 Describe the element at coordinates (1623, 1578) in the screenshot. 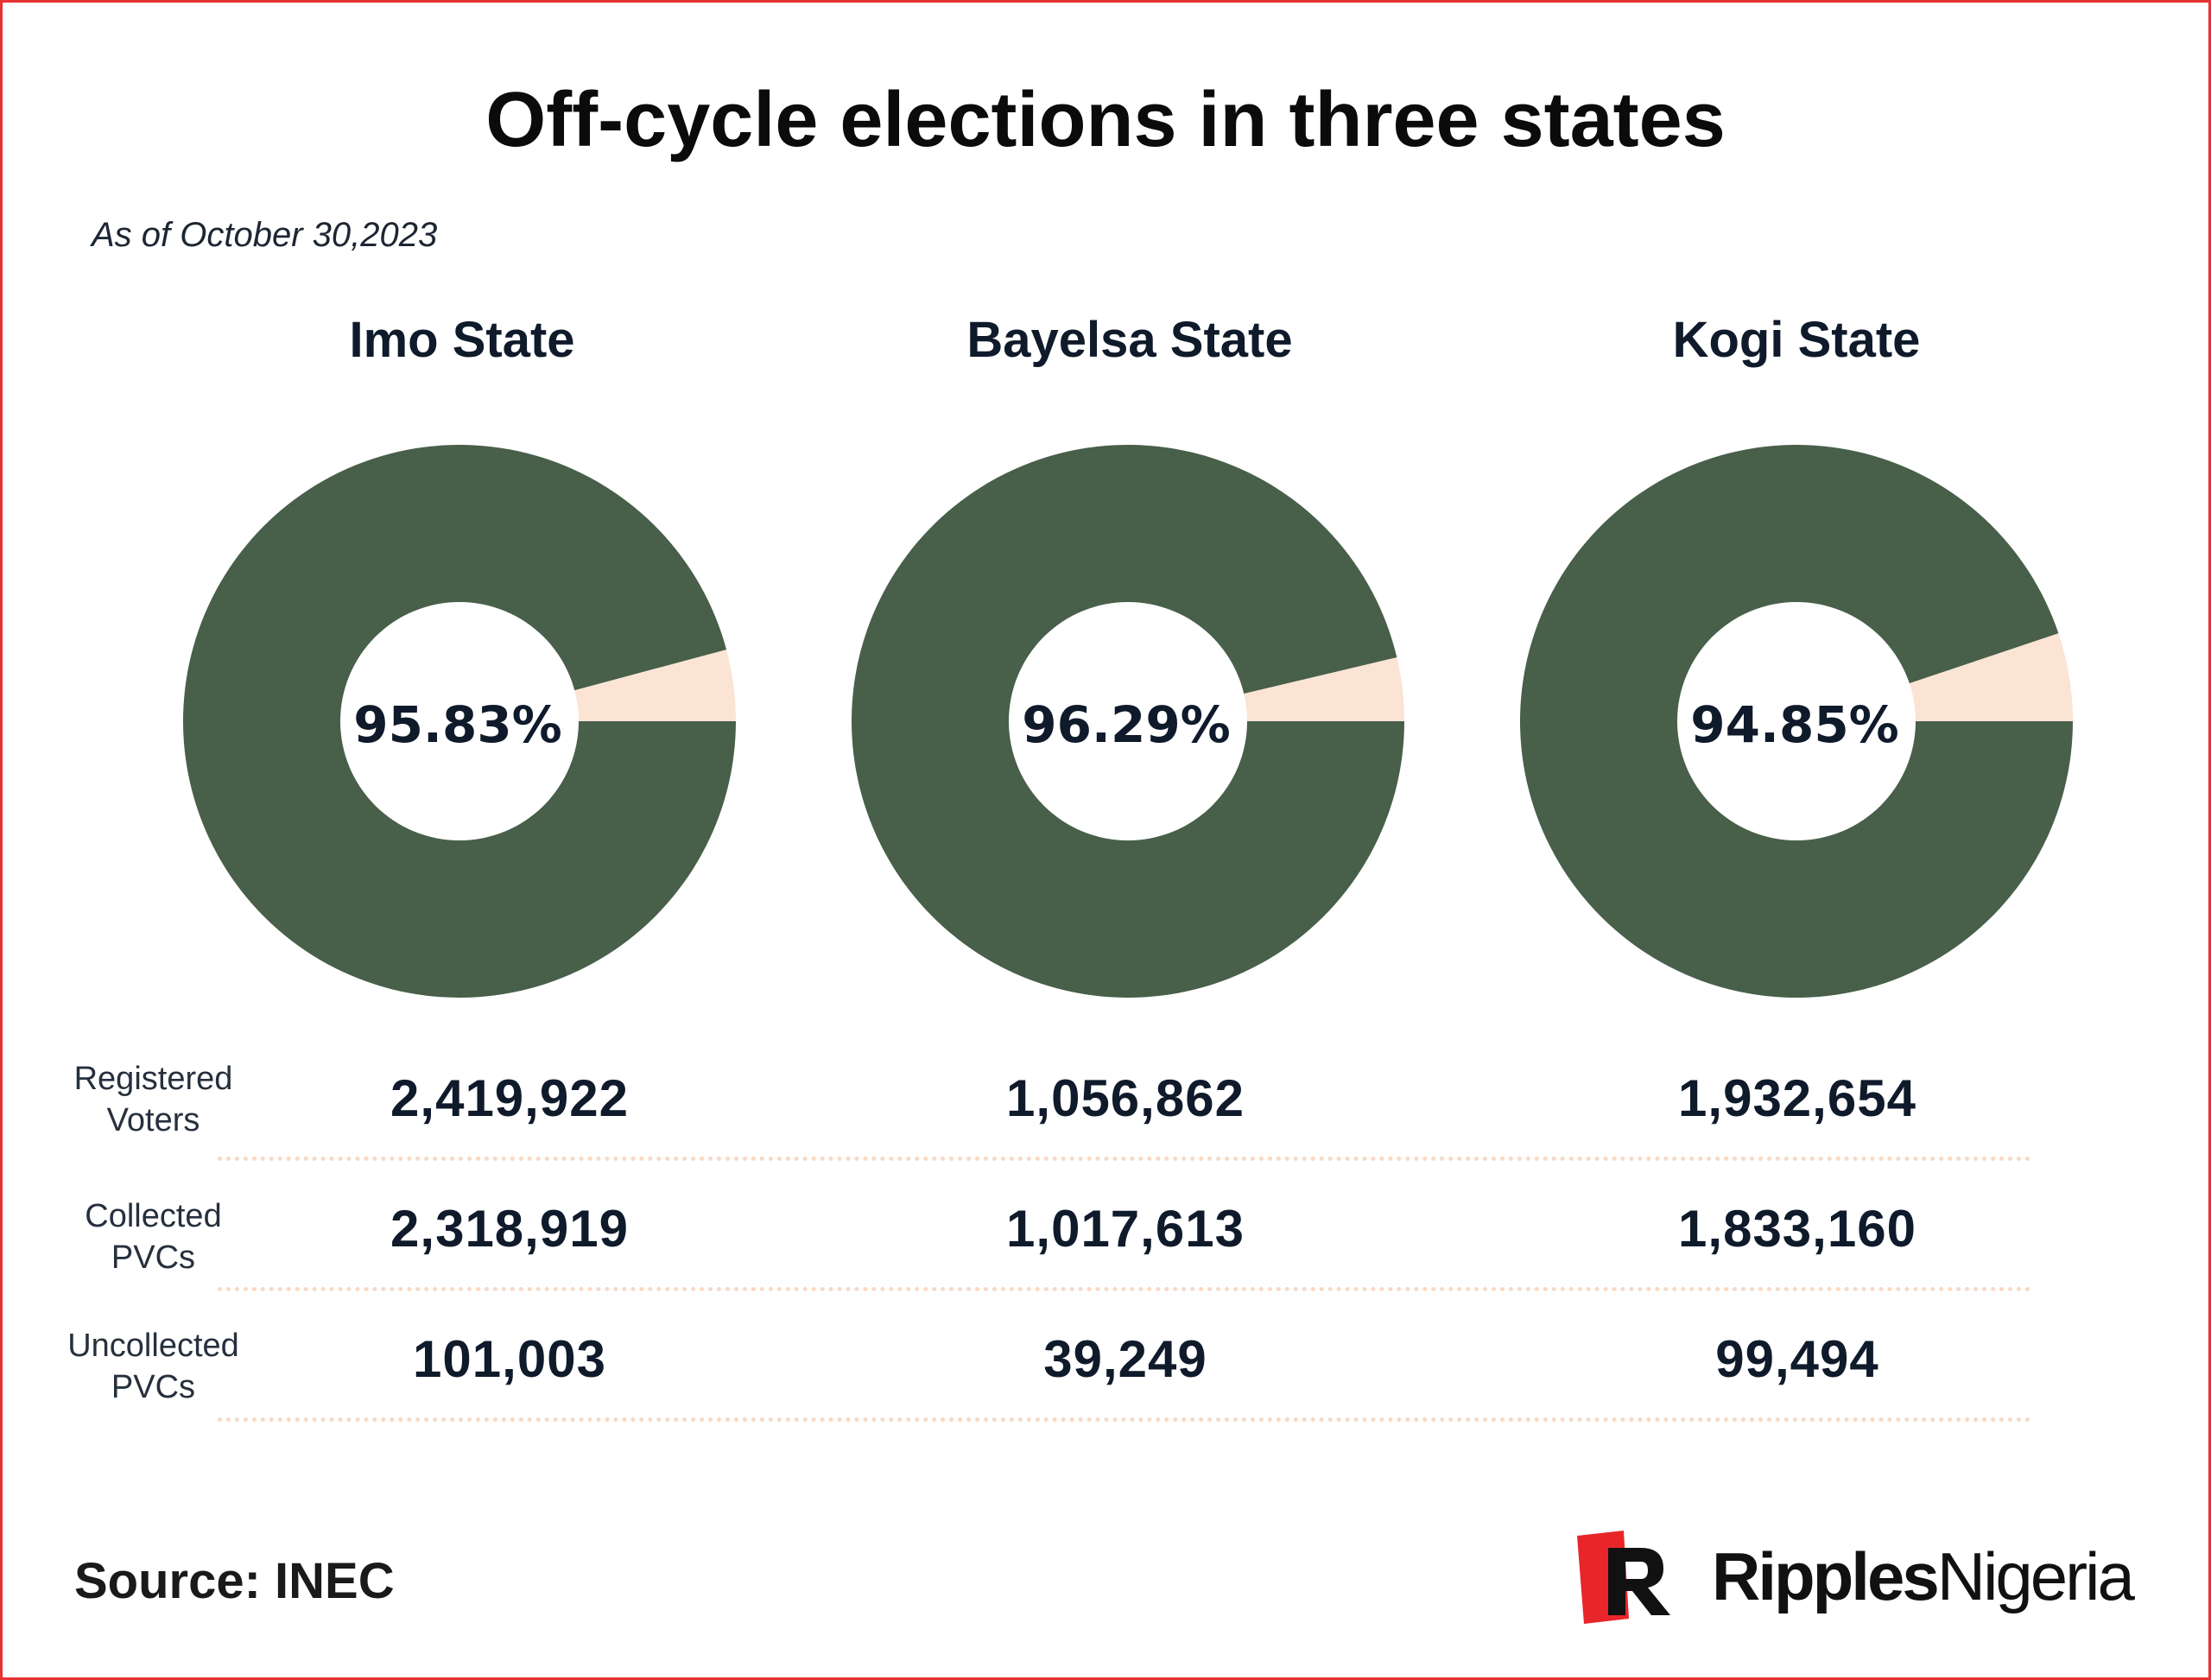

I see `ripples-nigeria-logo-icon` at that location.